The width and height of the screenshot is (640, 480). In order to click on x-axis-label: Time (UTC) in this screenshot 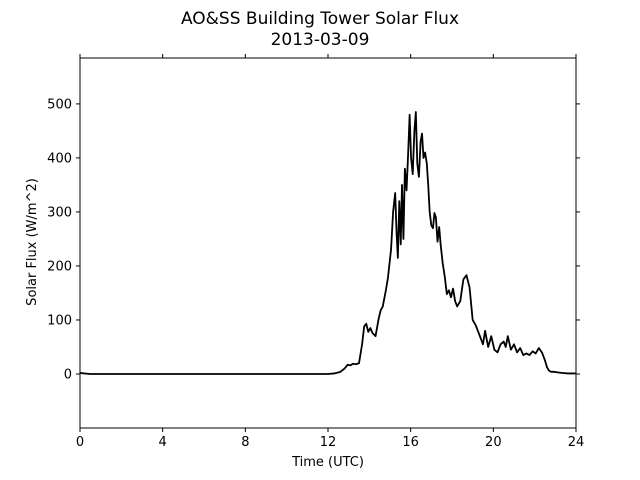, I will do `click(327, 462)`.